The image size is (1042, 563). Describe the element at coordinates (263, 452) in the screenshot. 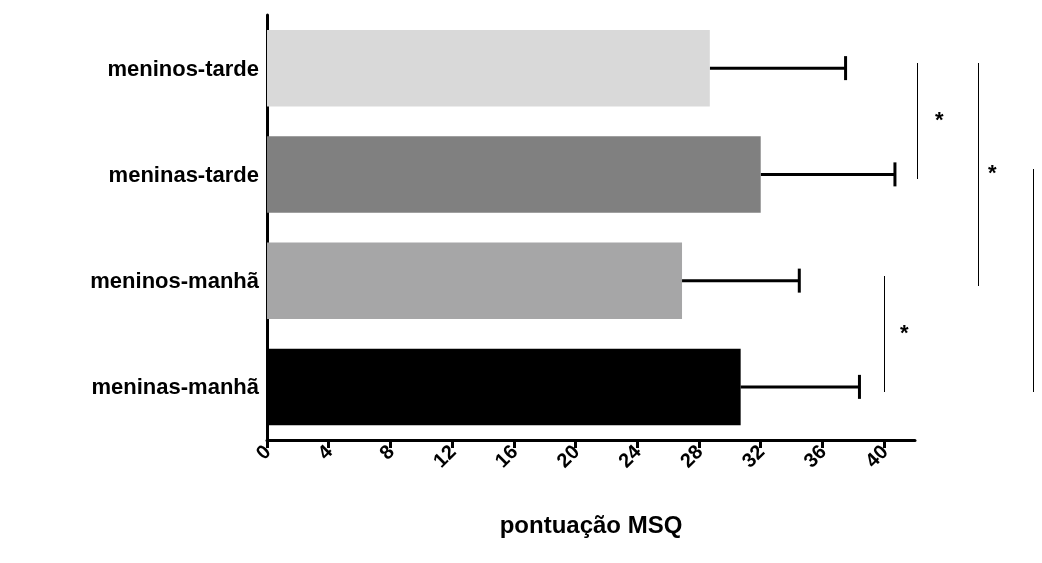

I see `x-tick-label: 0` at that location.